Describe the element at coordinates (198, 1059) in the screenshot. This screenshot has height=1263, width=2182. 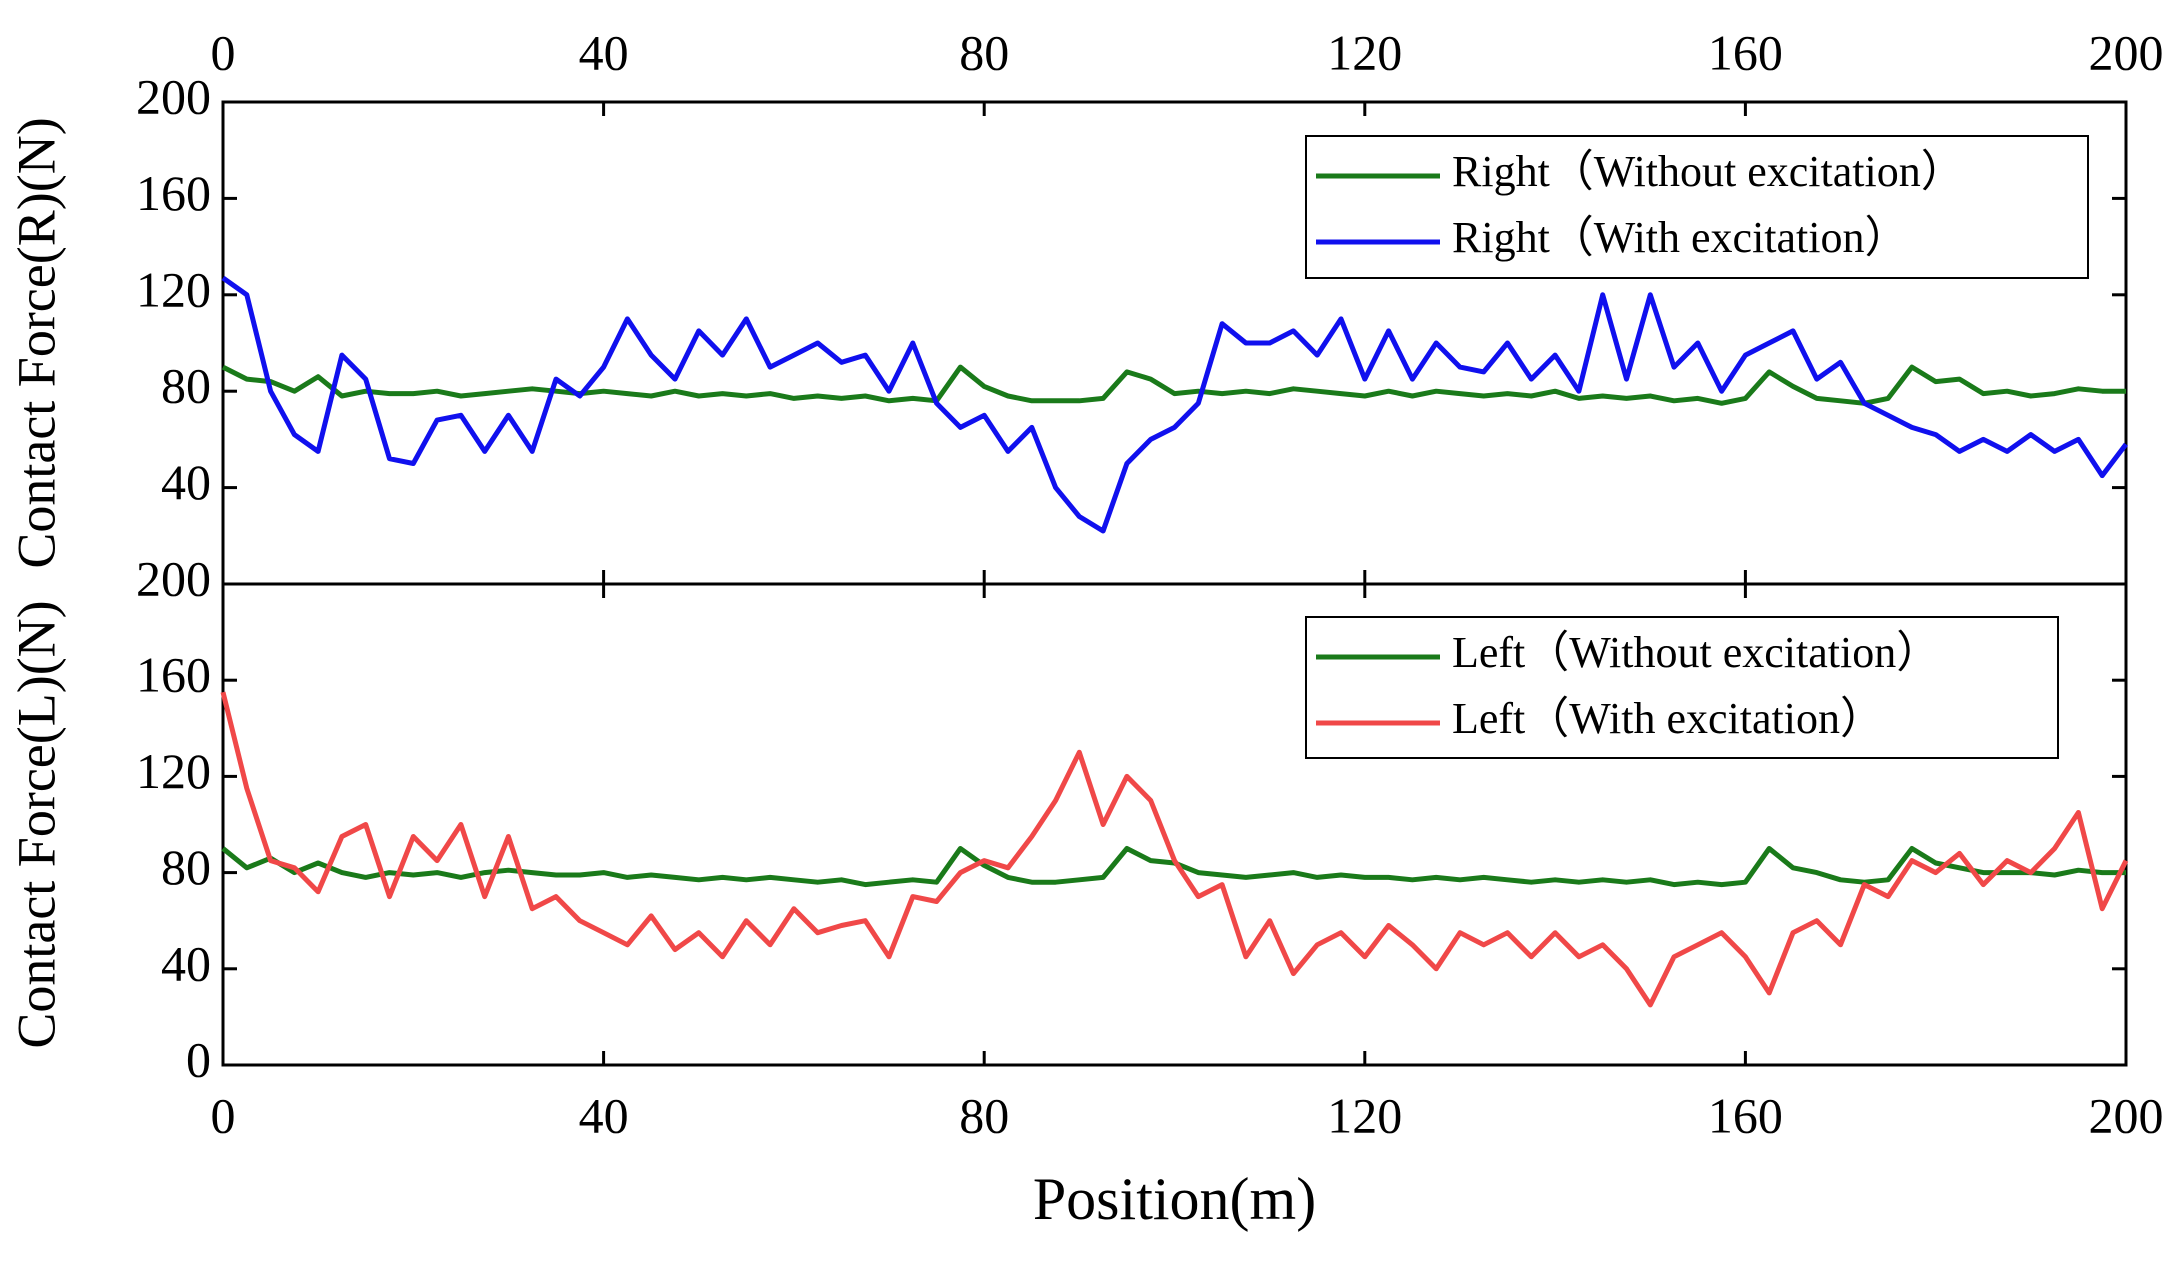
I see `y-tick-label: 0` at that location.